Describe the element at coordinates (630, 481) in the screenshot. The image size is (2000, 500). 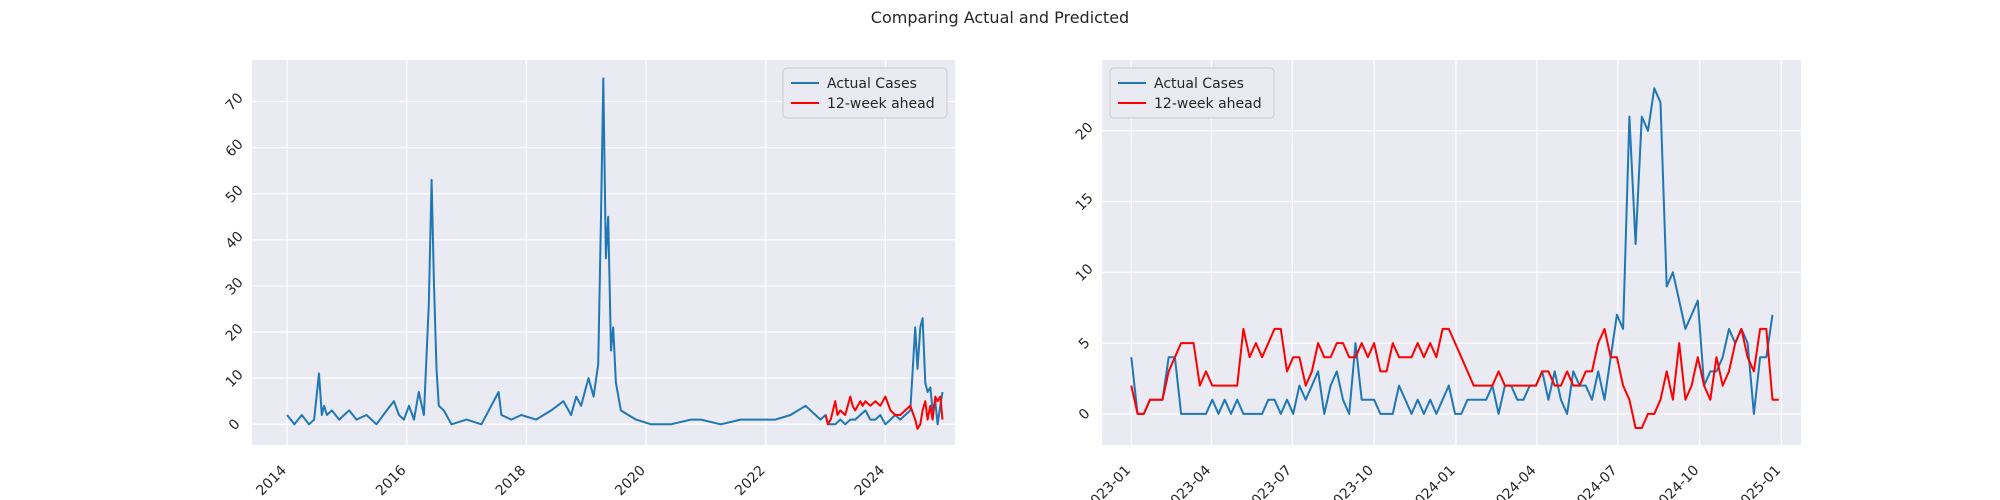
I see `x-tick-label: 2020` at that location.